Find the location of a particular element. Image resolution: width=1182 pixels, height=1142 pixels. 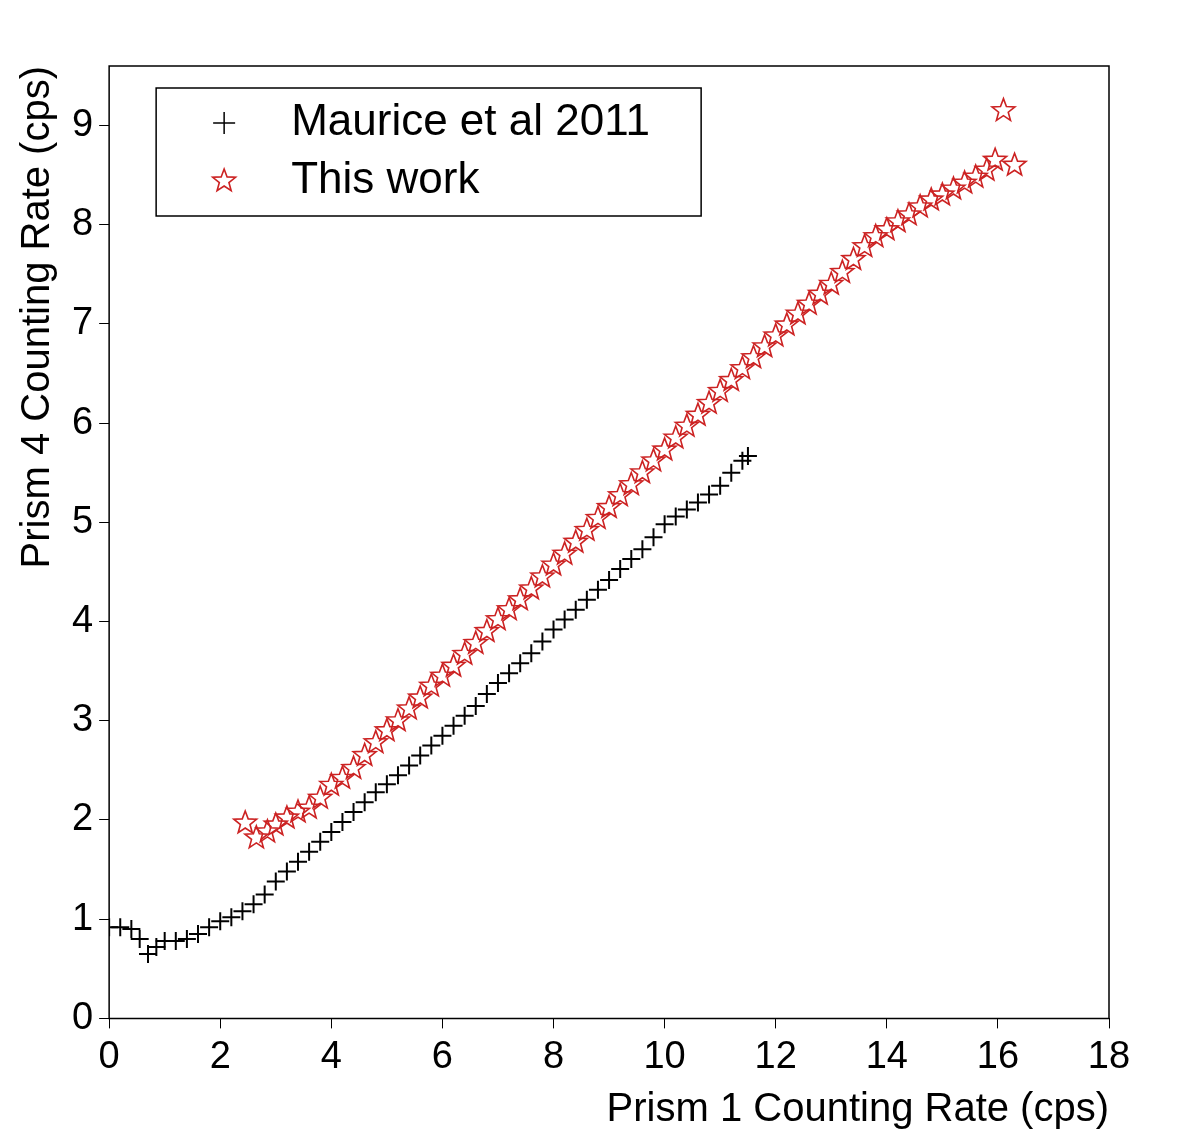

x-tick-label: 0 is located at coordinates (109, 1054).